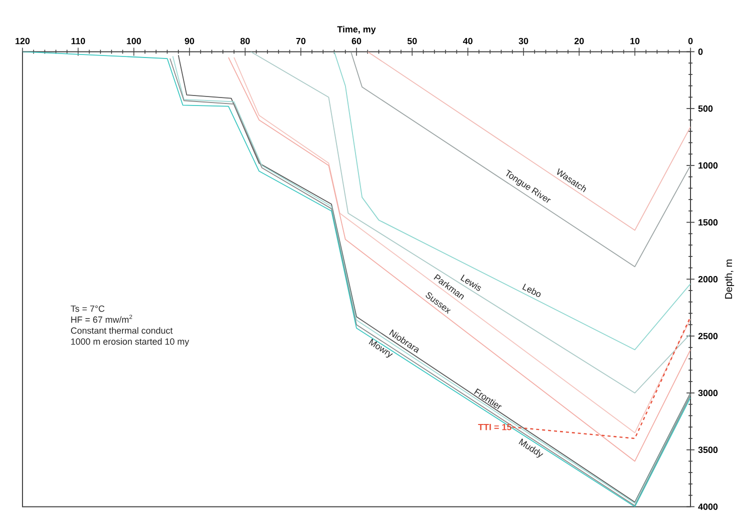  What do you see at coordinates (412, 41) in the screenshot?
I see `x-tick-label: 50` at bounding box center [412, 41].